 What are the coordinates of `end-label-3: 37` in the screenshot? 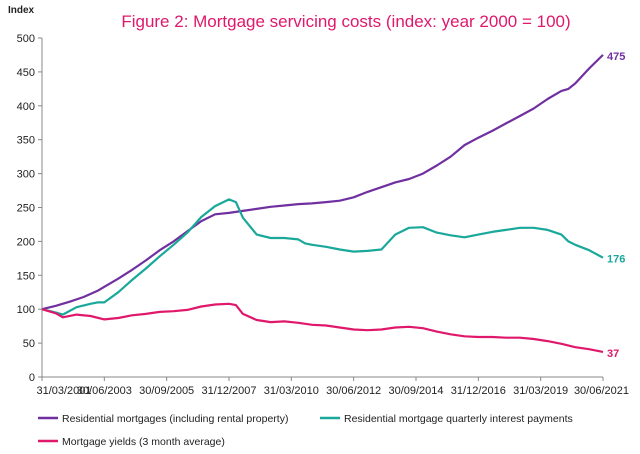 It's located at (613, 354).